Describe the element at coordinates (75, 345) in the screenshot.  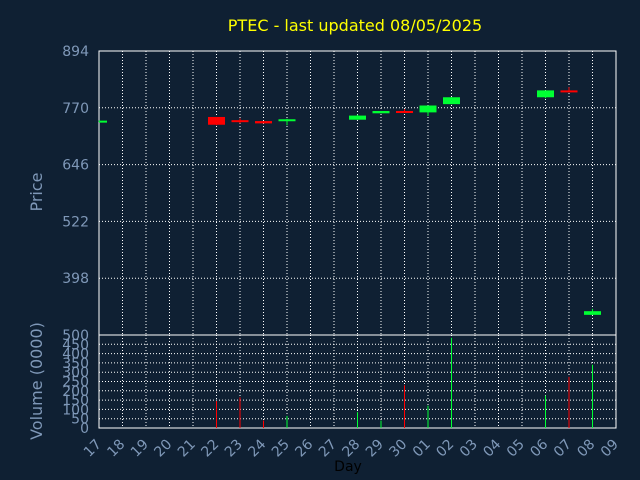
I see `volume-tick-label: 450` at that location.